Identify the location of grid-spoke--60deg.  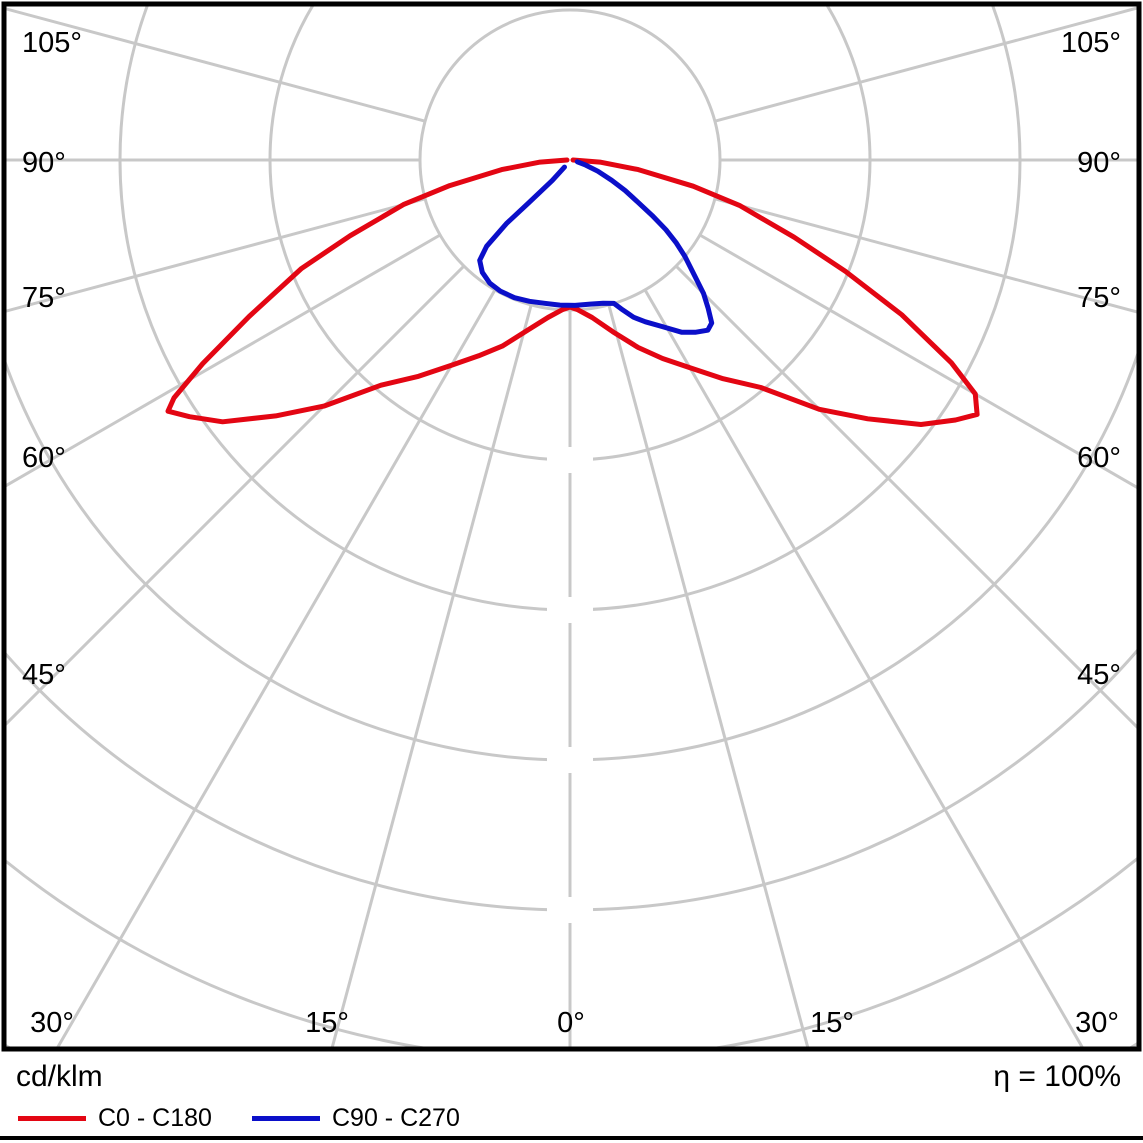
(223, 360).